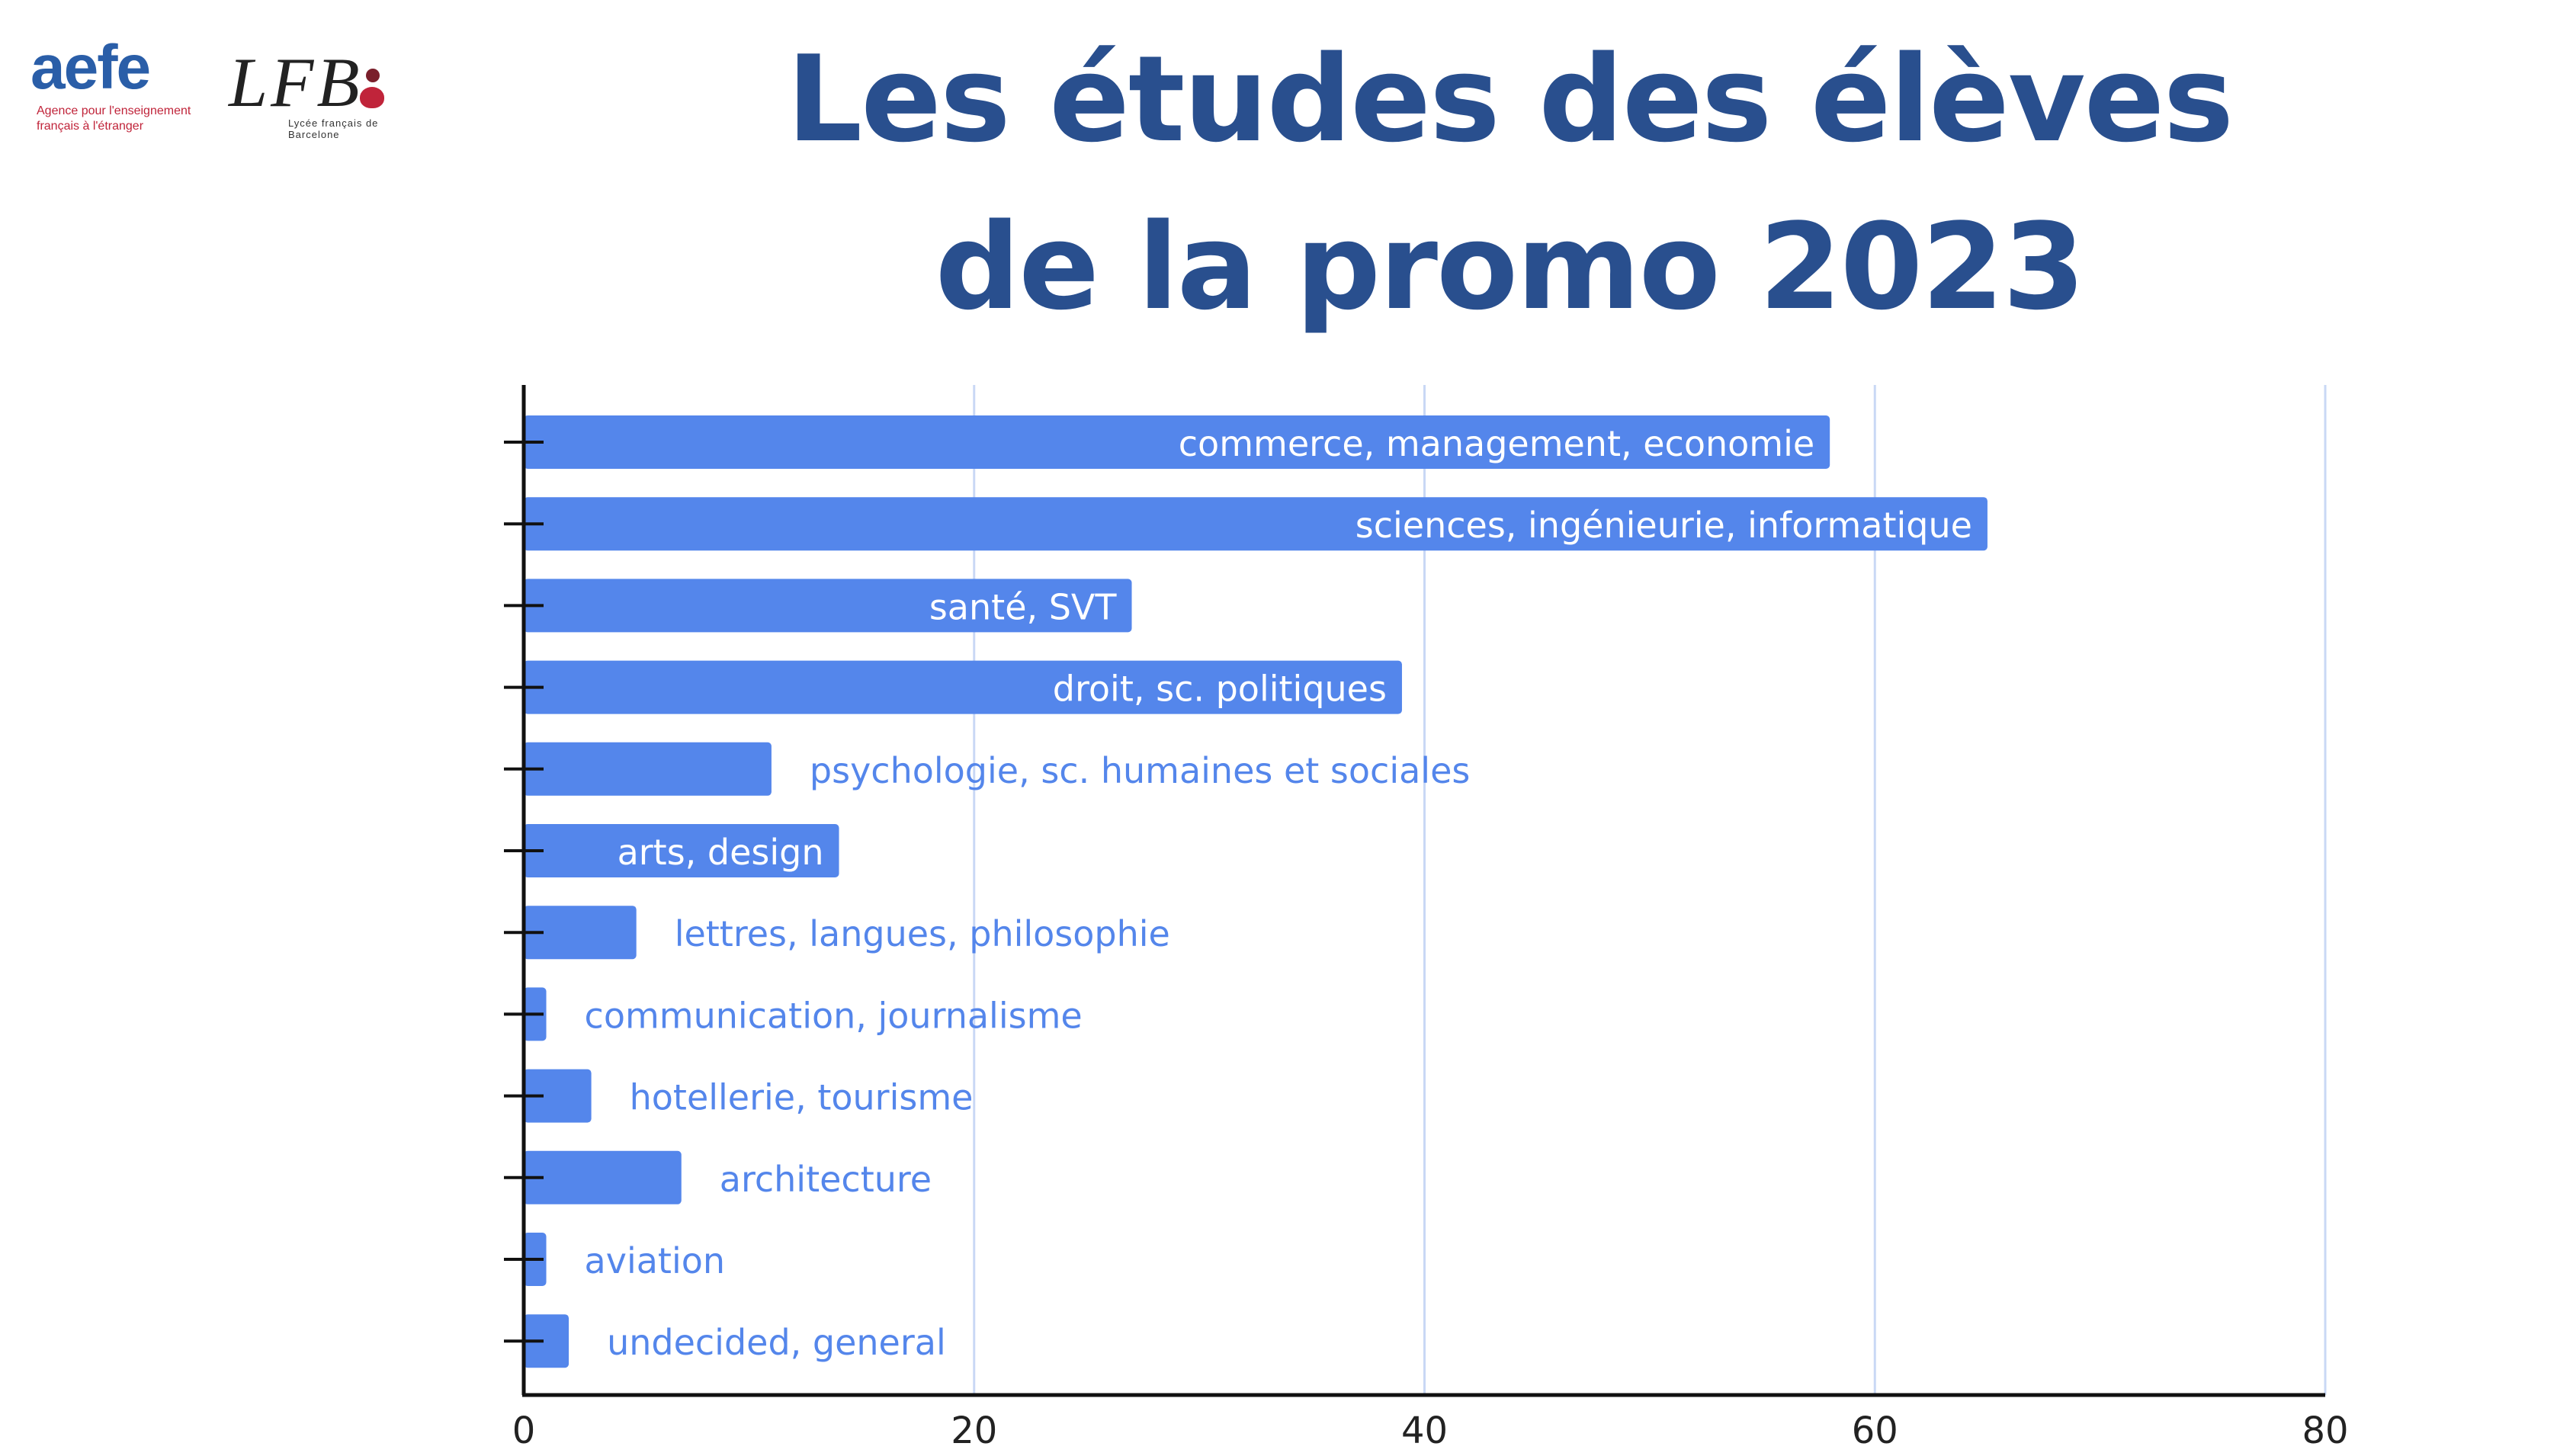  I want to click on lfb-logo: LFB Lycée français de Barcelone, so click(309, 100).